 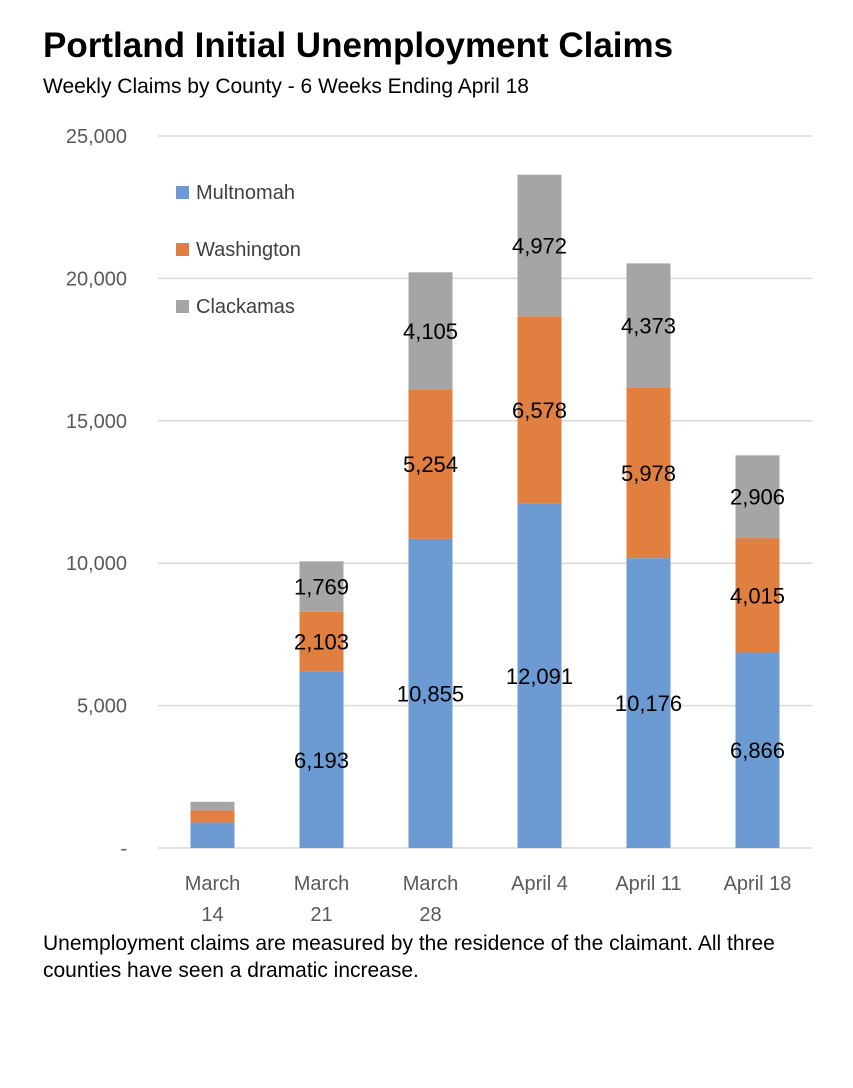 I want to click on y-tick-label: 20,000, so click(x=96, y=279).